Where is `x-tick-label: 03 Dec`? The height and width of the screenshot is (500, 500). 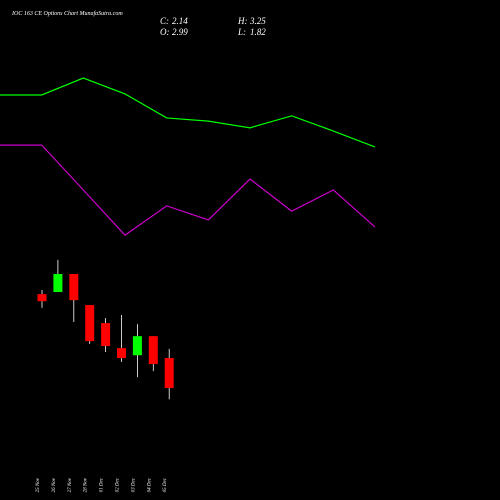 x-tick-label: 03 Dec is located at coordinates (133, 484).